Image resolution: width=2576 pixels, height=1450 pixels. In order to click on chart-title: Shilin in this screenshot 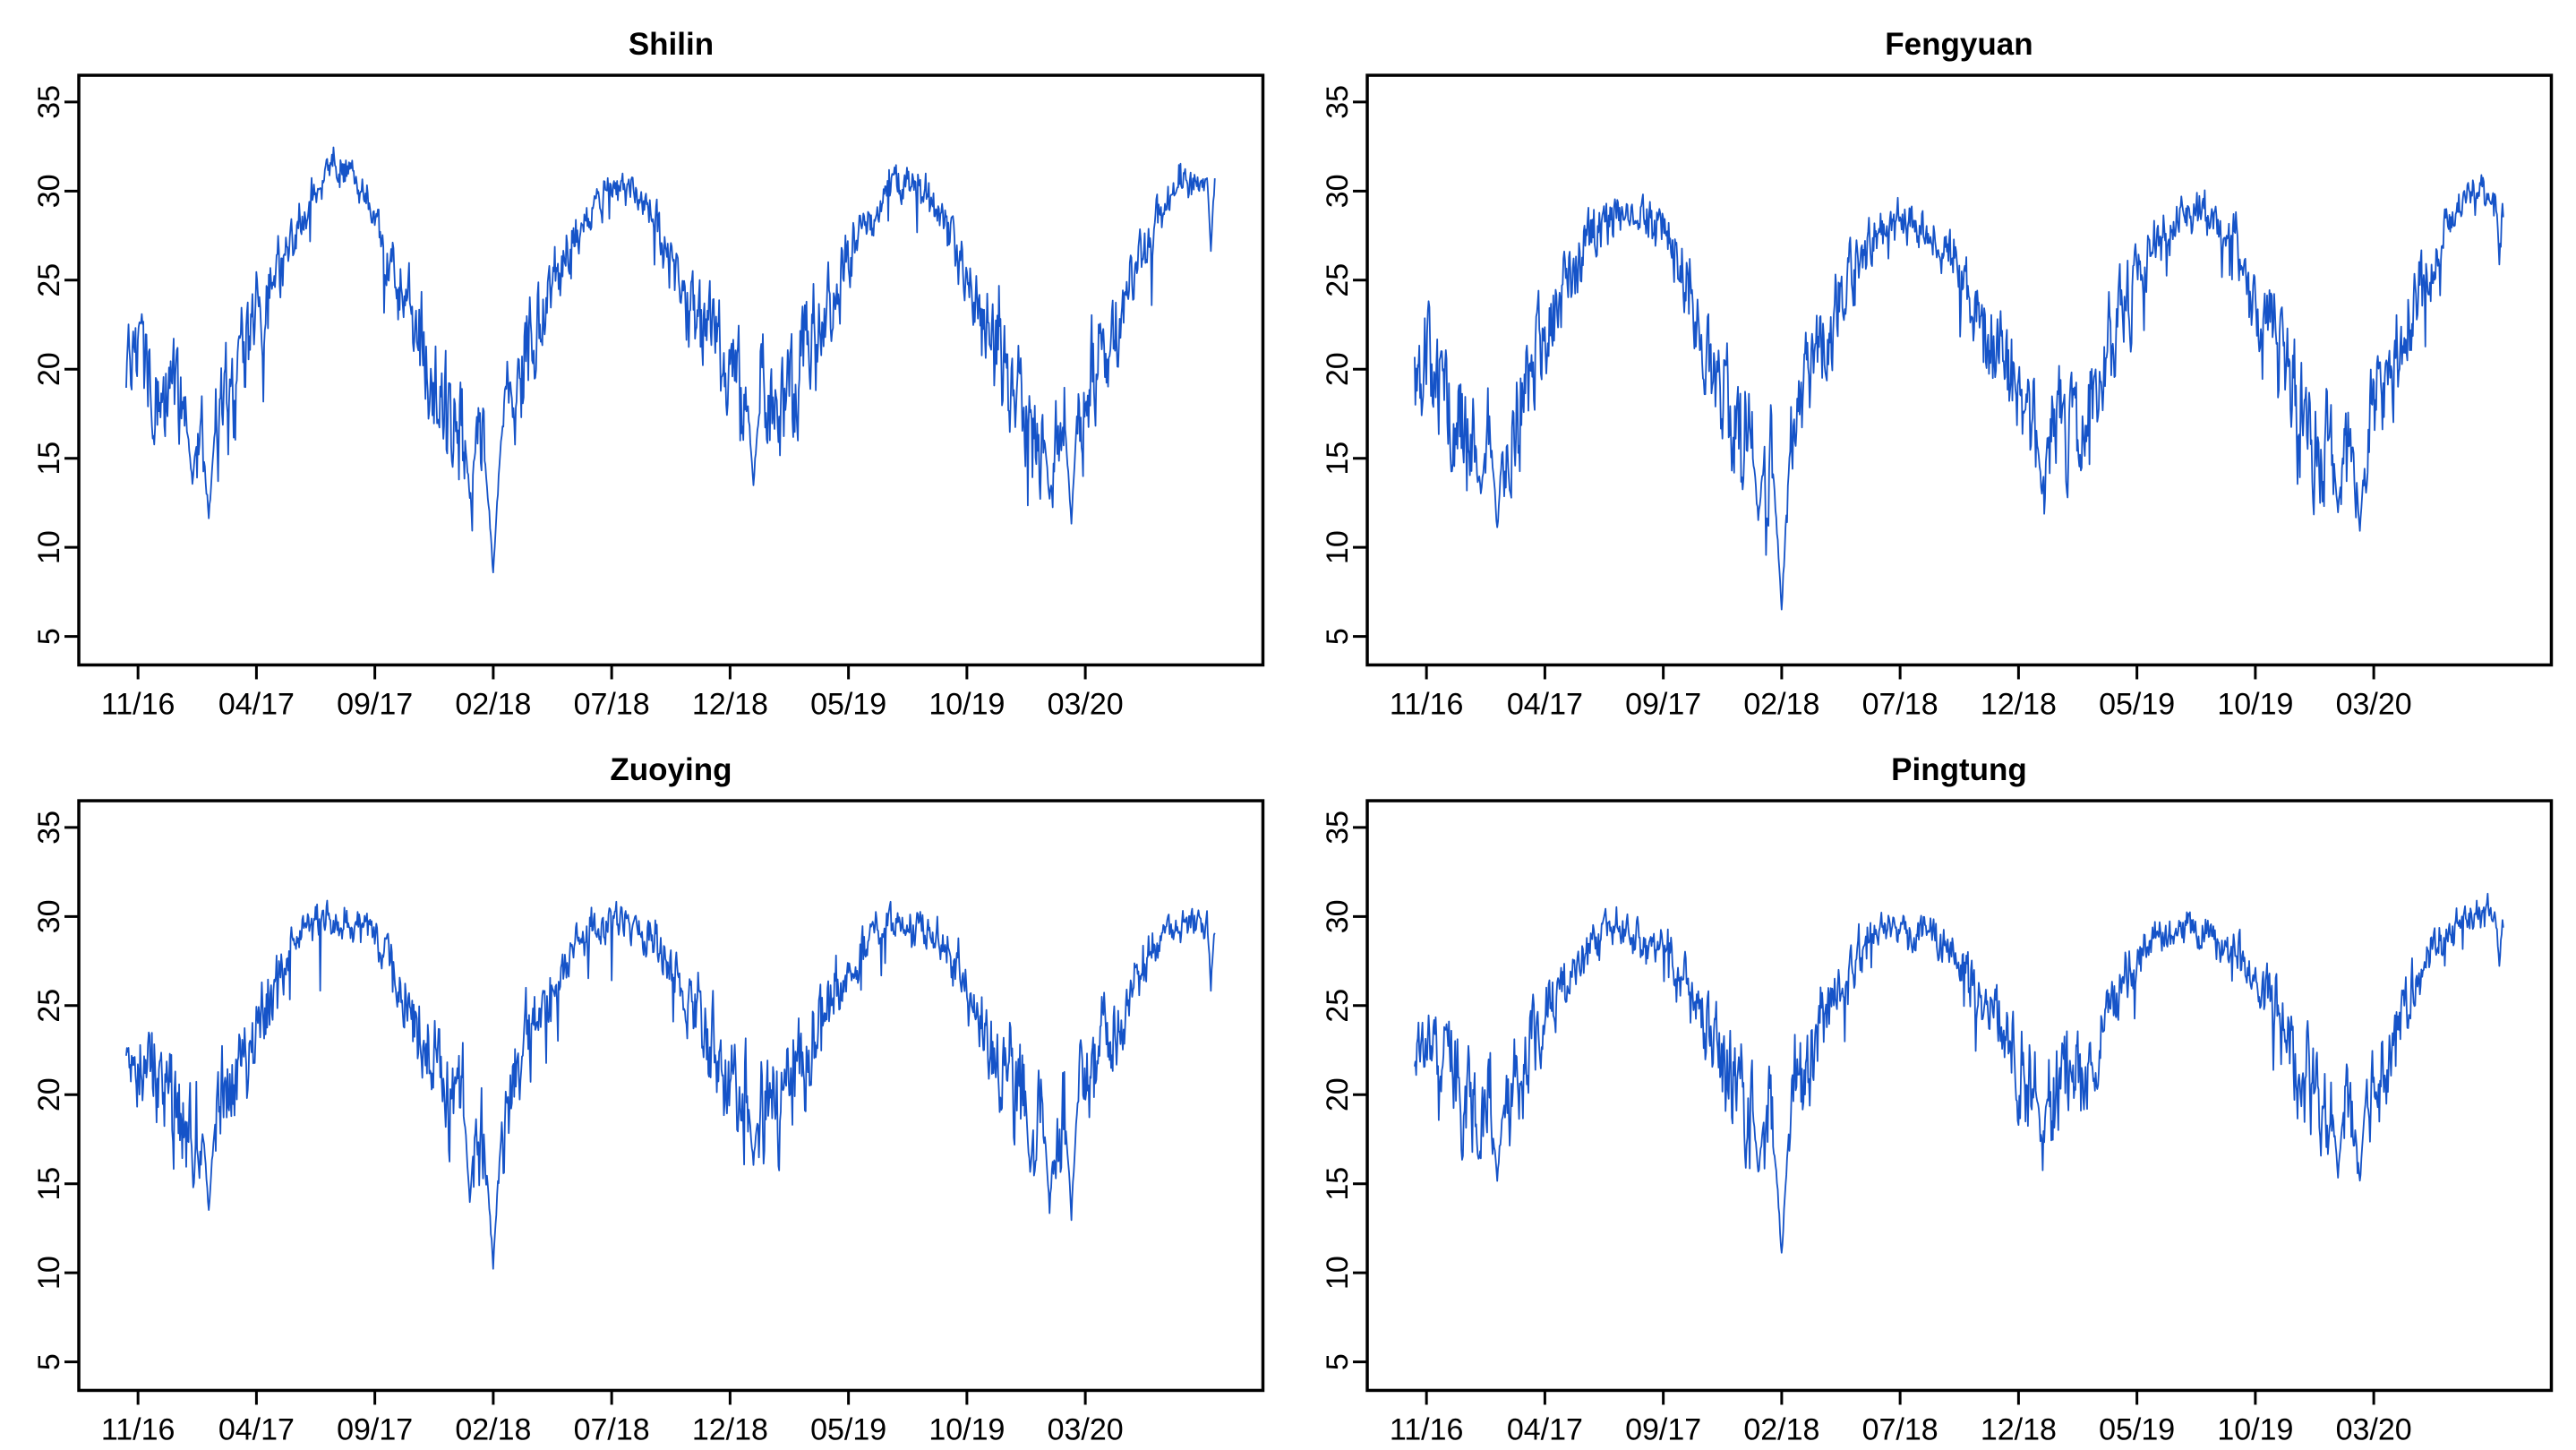, I will do `click(672, 44)`.